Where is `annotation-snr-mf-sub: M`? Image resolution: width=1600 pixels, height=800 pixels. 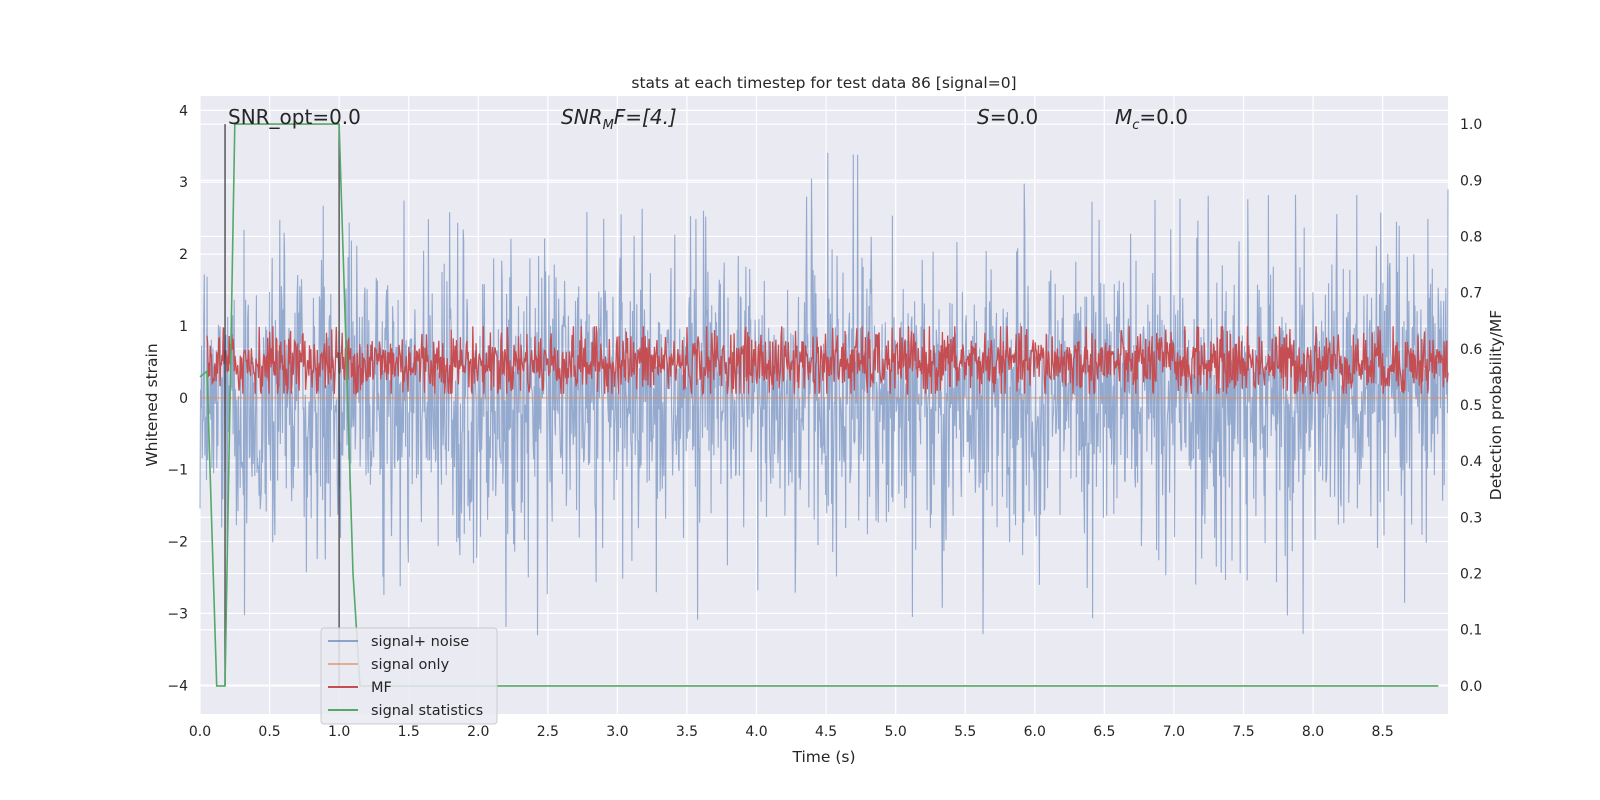 annotation-snr-mf-sub: M is located at coordinates (608, 125).